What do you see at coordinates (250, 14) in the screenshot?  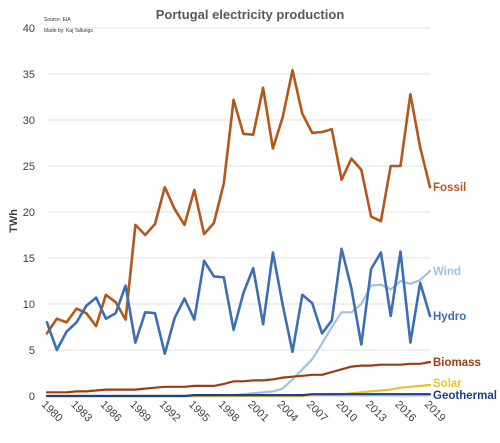 I see `chart-title: Portugal electricity production` at bounding box center [250, 14].